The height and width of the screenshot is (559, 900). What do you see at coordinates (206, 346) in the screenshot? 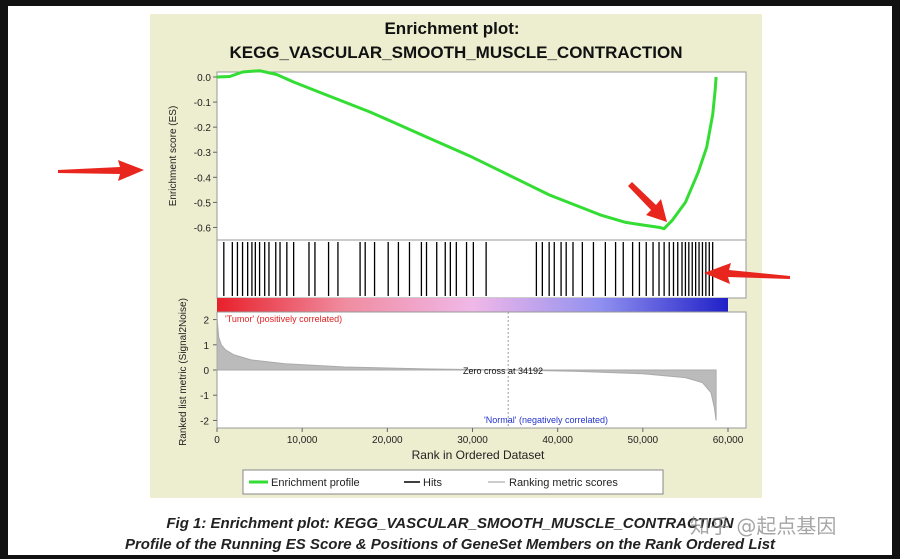
I see `metric-y-tick-label: 1` at bounding box center [206, 346].